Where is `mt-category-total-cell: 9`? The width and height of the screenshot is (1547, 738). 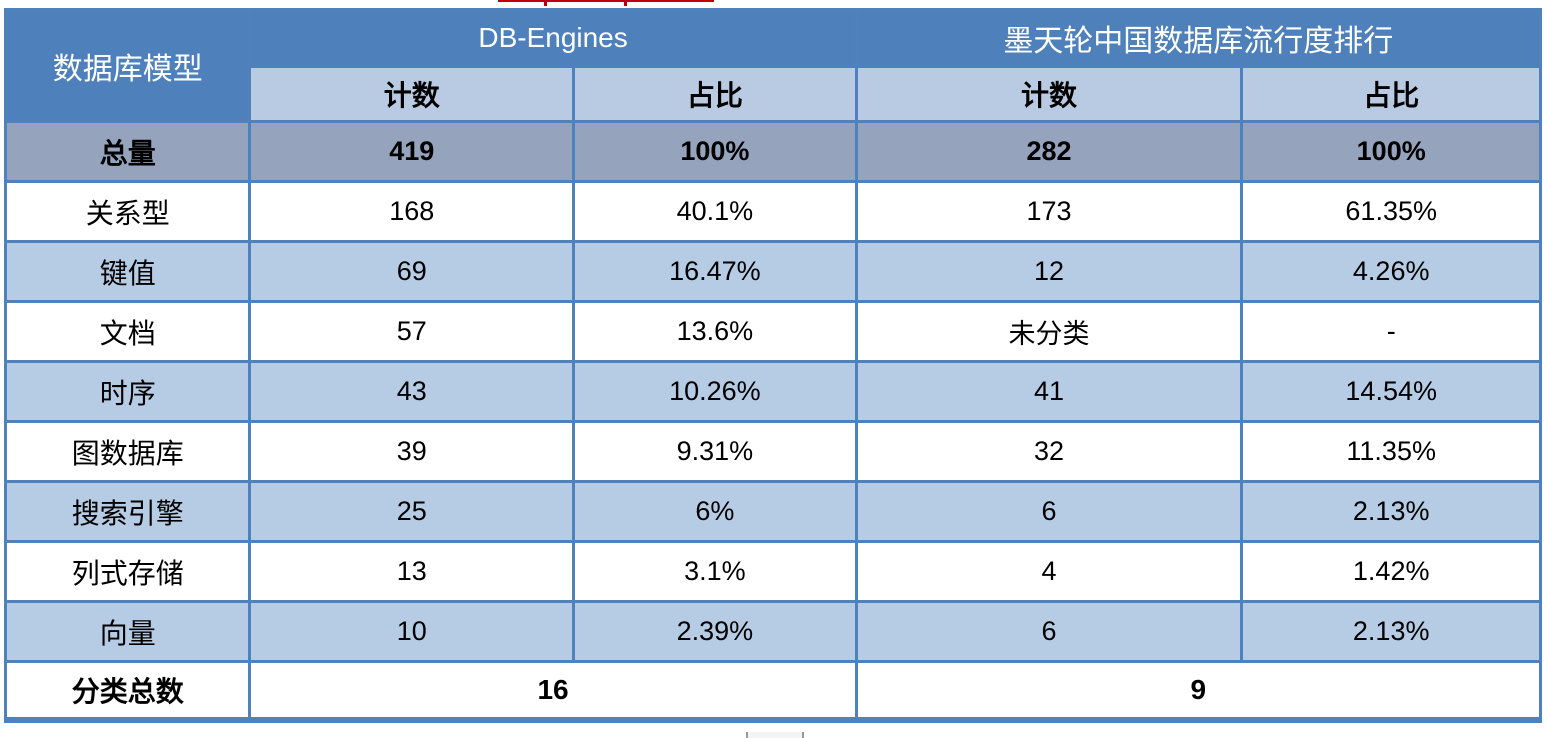 mt-category-total-cell: 9 is located at coordinates (1198, 691).